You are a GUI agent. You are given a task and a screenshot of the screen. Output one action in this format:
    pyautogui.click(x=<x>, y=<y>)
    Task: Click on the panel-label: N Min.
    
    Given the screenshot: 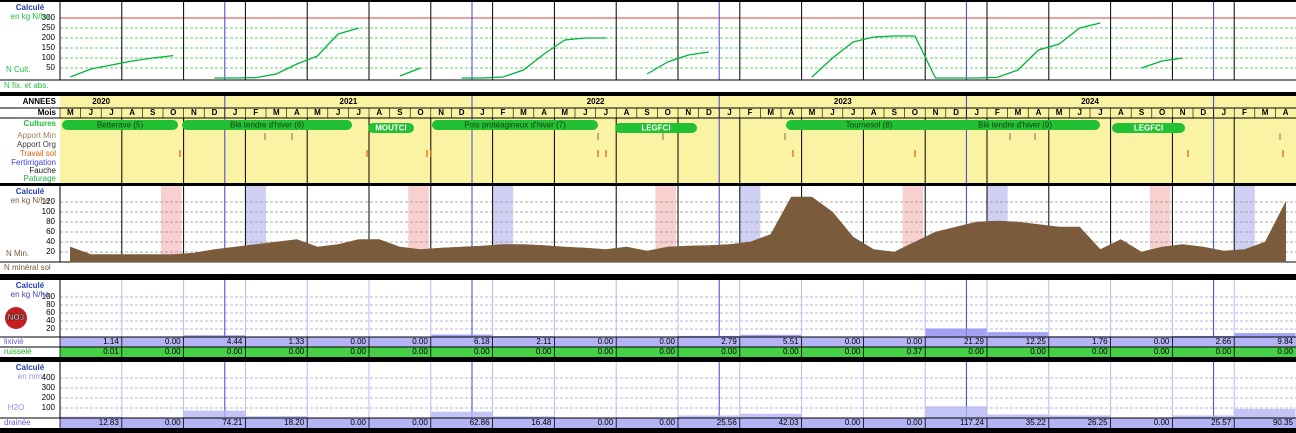 What is the action you would take?
    pyautogui.click(x=17, y=253)
    